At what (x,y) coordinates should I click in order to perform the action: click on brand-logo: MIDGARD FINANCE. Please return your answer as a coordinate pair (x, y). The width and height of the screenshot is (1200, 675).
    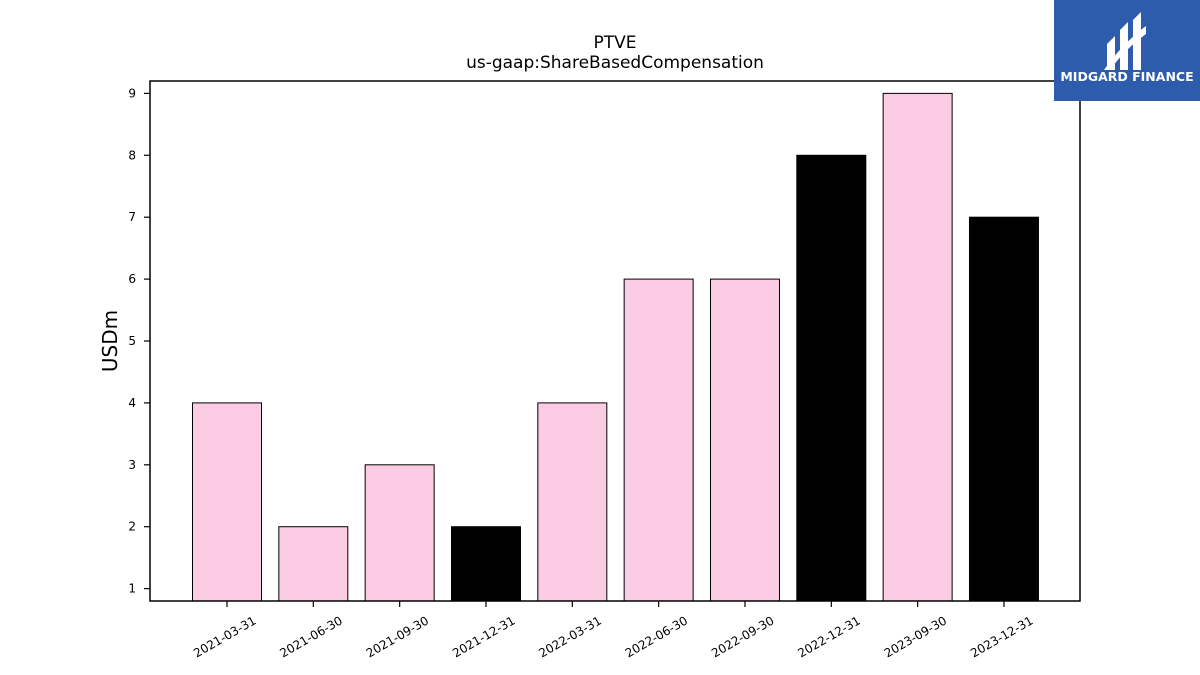
    Looking at the image, I should click on (1127, 50).